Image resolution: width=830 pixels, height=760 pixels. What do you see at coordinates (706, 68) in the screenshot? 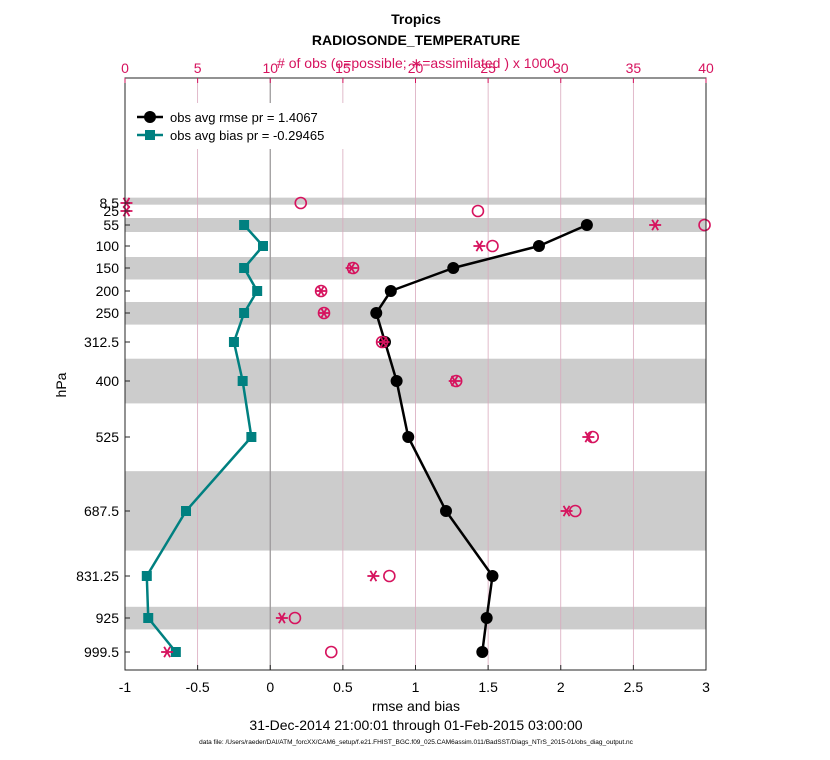
I see `top-tick-label: 40` at bounding box center [706, 68].